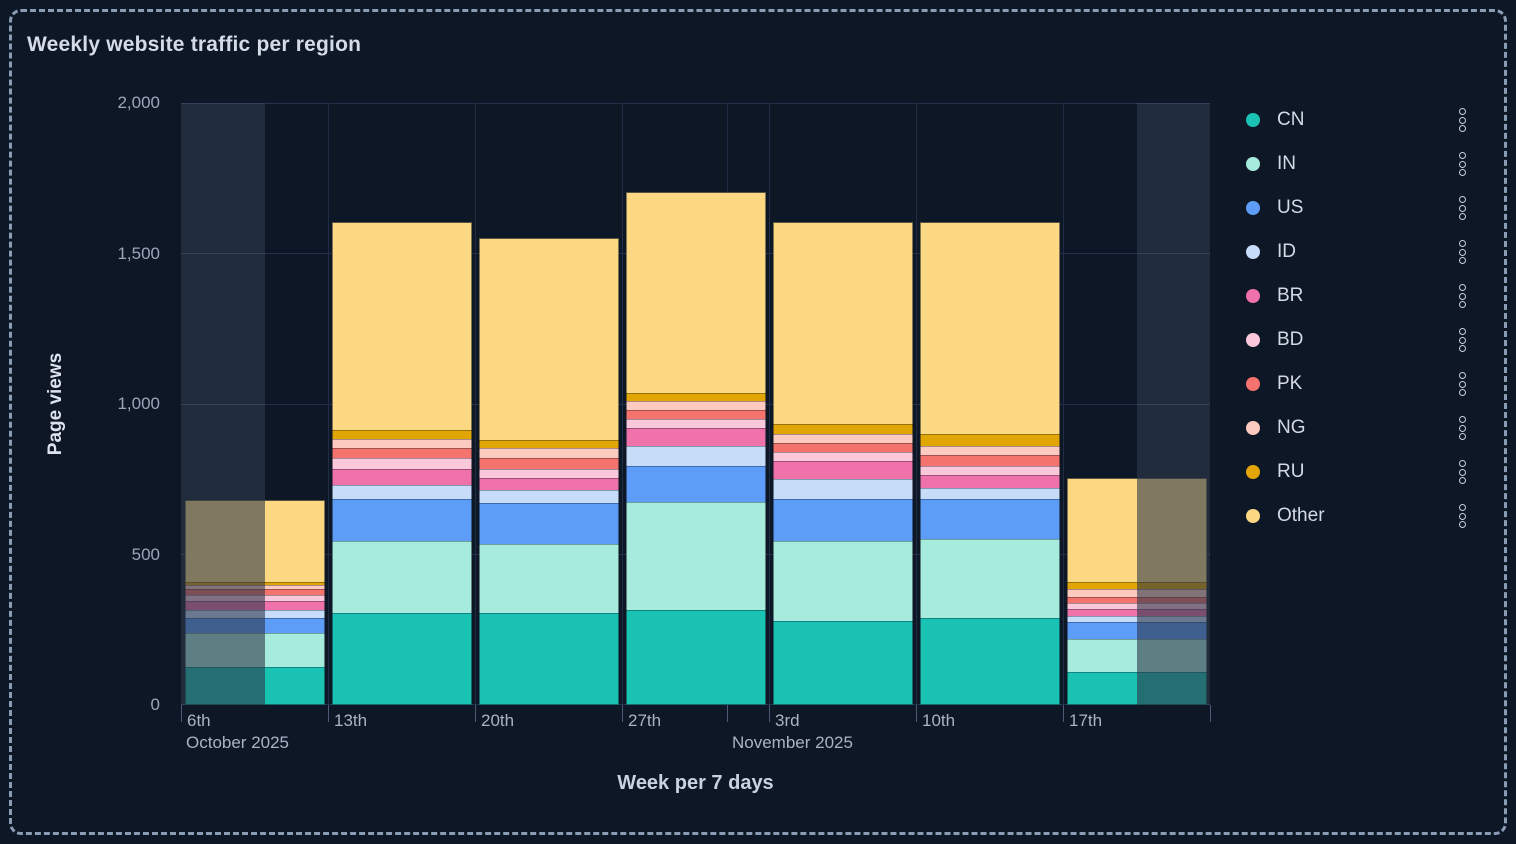 This screenshot has width=1516, height=844. Describe the element at coordinates (1462, 164) in the screenshot. I see `legend-menu-button-in` at that location.